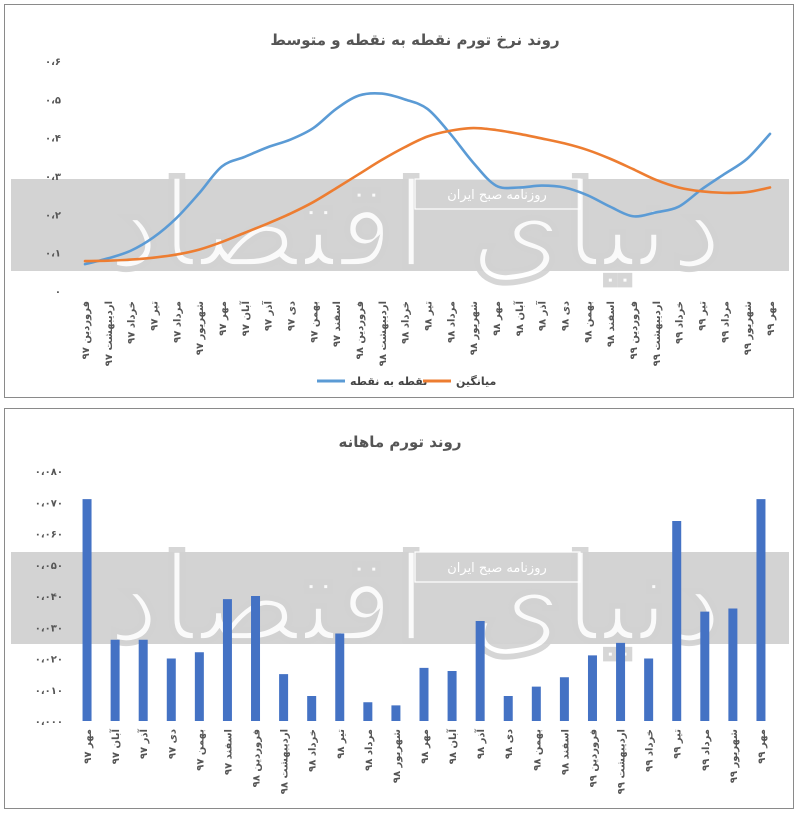  Describe the element at coordinates (397, 756) in the screenshot. I see `x-tick-label: شهریور ۹۸` at that location.